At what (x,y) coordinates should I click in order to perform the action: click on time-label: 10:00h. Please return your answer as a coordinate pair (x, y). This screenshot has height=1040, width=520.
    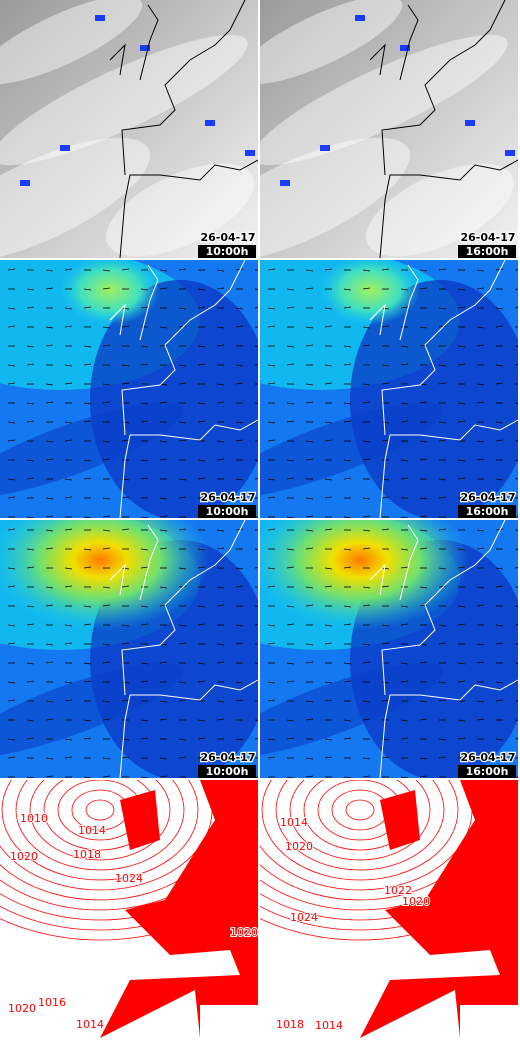
    Looking at the image, I should click on (227, 251).